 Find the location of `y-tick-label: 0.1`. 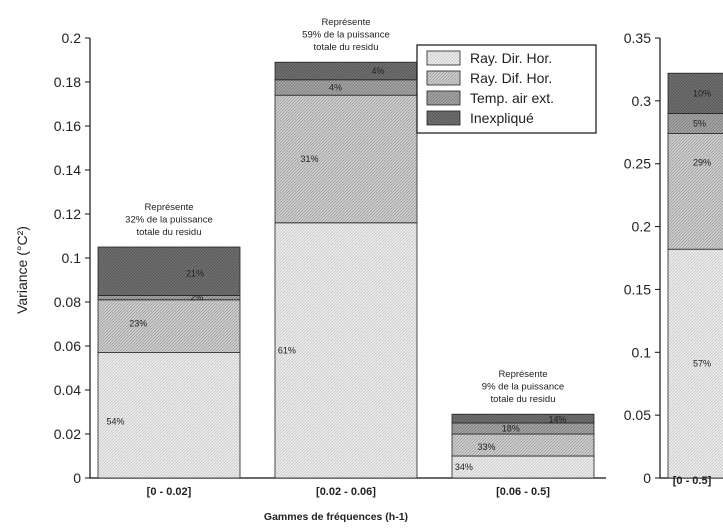

y-tick-label: 0.1 is located at coordinates (72, 258).